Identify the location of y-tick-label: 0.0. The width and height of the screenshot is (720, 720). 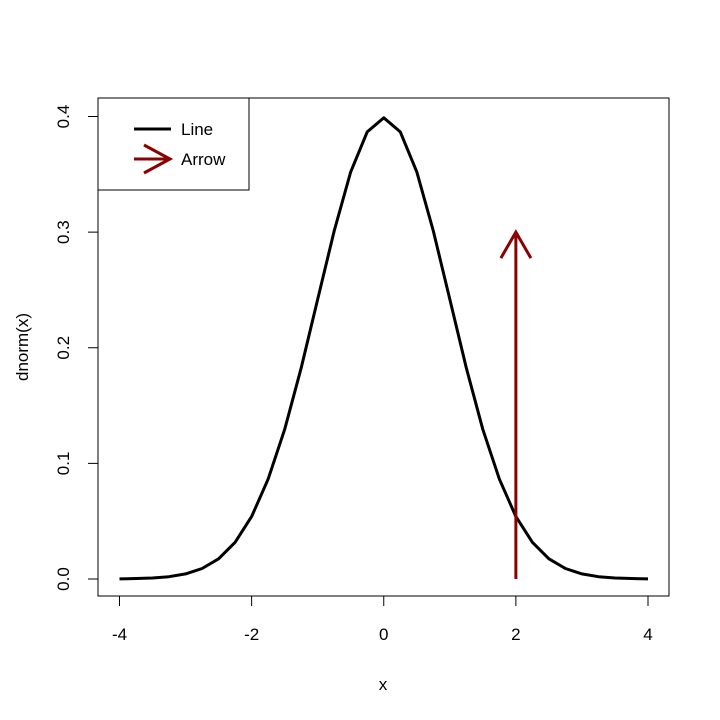
(63, 579).